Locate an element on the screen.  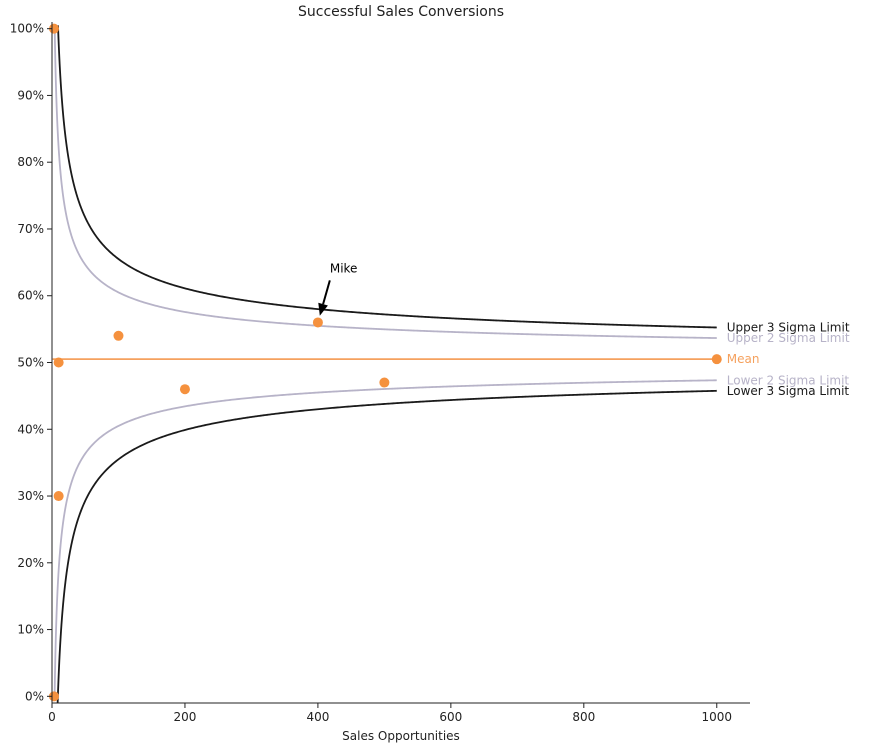
upper-3-sigma-limit-label: Upper 3 Sigma Limit is located at coordinates (788, 327).